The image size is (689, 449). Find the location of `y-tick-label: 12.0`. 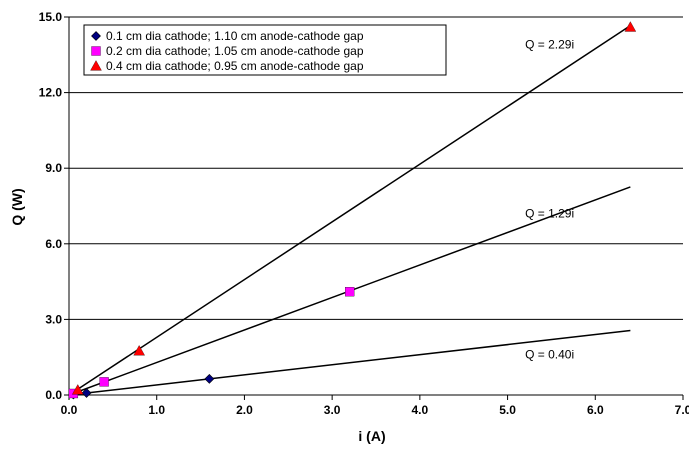

y-tick-label: 12.0 is located at coordinates (51, 93).